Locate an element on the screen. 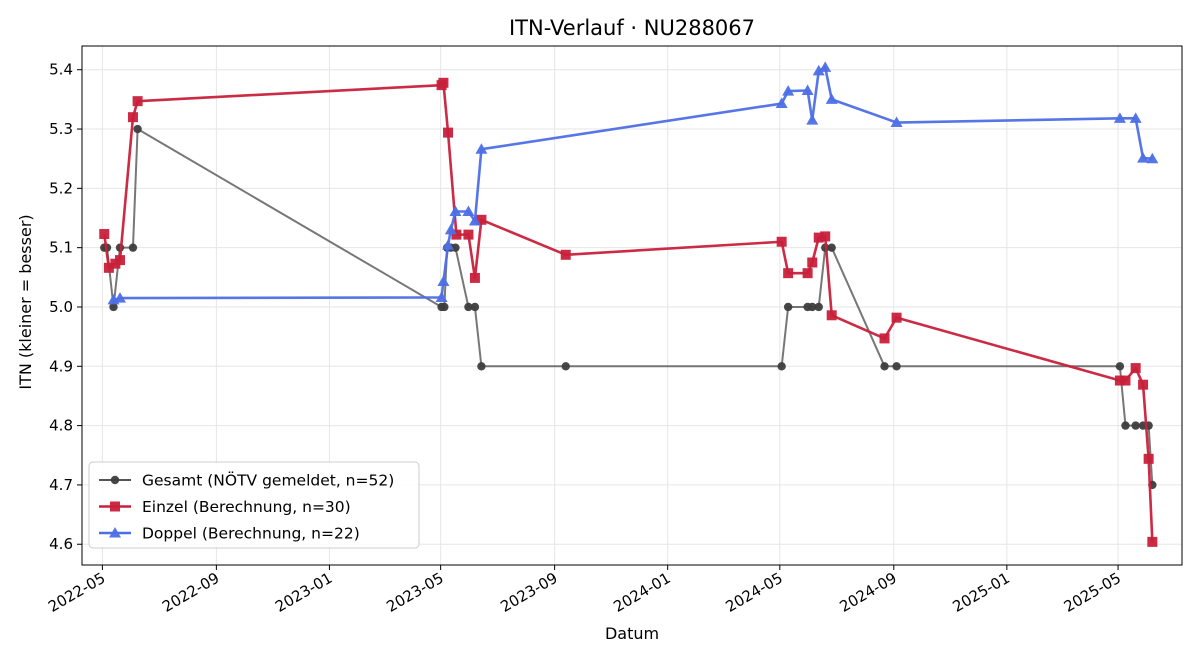 Image resolution: width=1200 pixels, height=660 pixels. y-tick-label: 5.2 is located at coordinates (61, 188).